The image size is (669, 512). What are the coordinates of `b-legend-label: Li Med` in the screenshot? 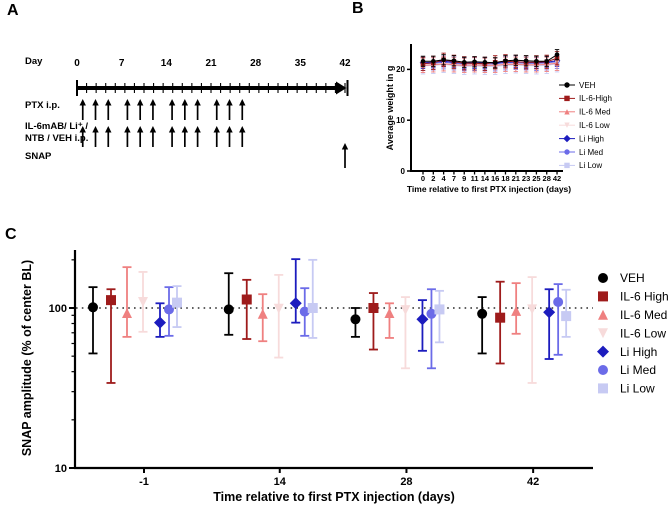 It's located at (591, 152).